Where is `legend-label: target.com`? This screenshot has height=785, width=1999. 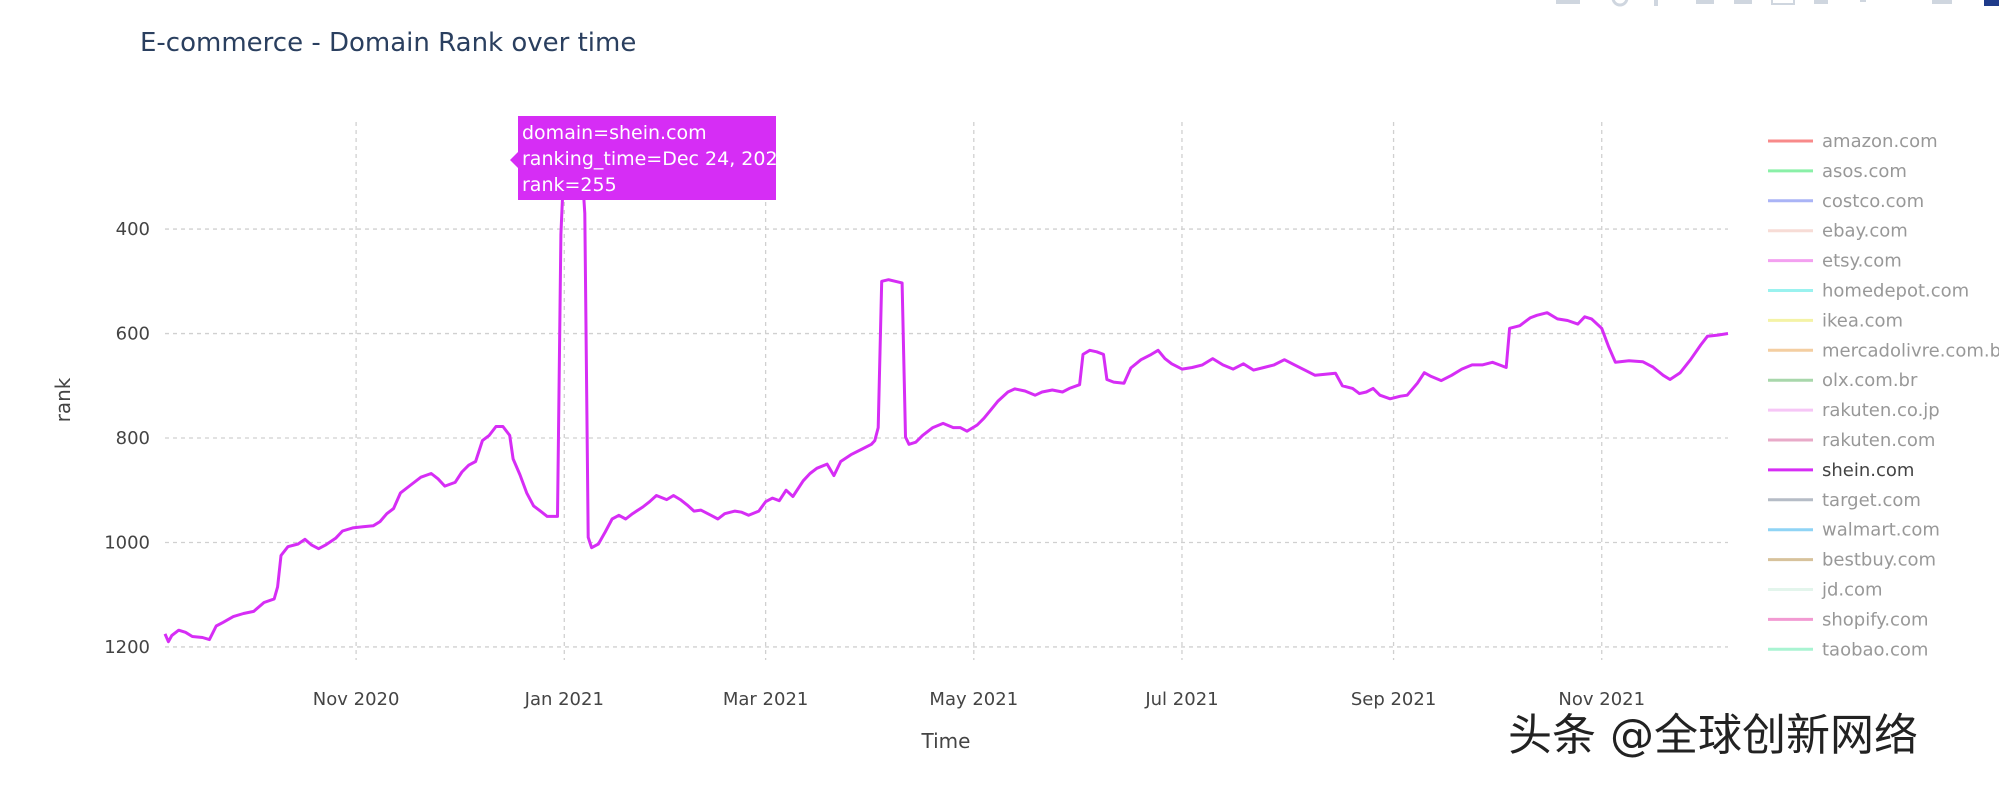
legend-label: target.com is located at coordinates (1871, 500).